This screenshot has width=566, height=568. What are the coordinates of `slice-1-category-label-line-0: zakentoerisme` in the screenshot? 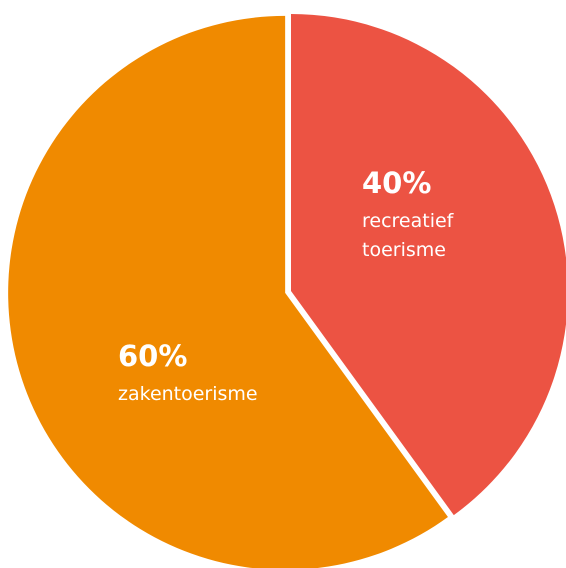 It's located at (188, 394).